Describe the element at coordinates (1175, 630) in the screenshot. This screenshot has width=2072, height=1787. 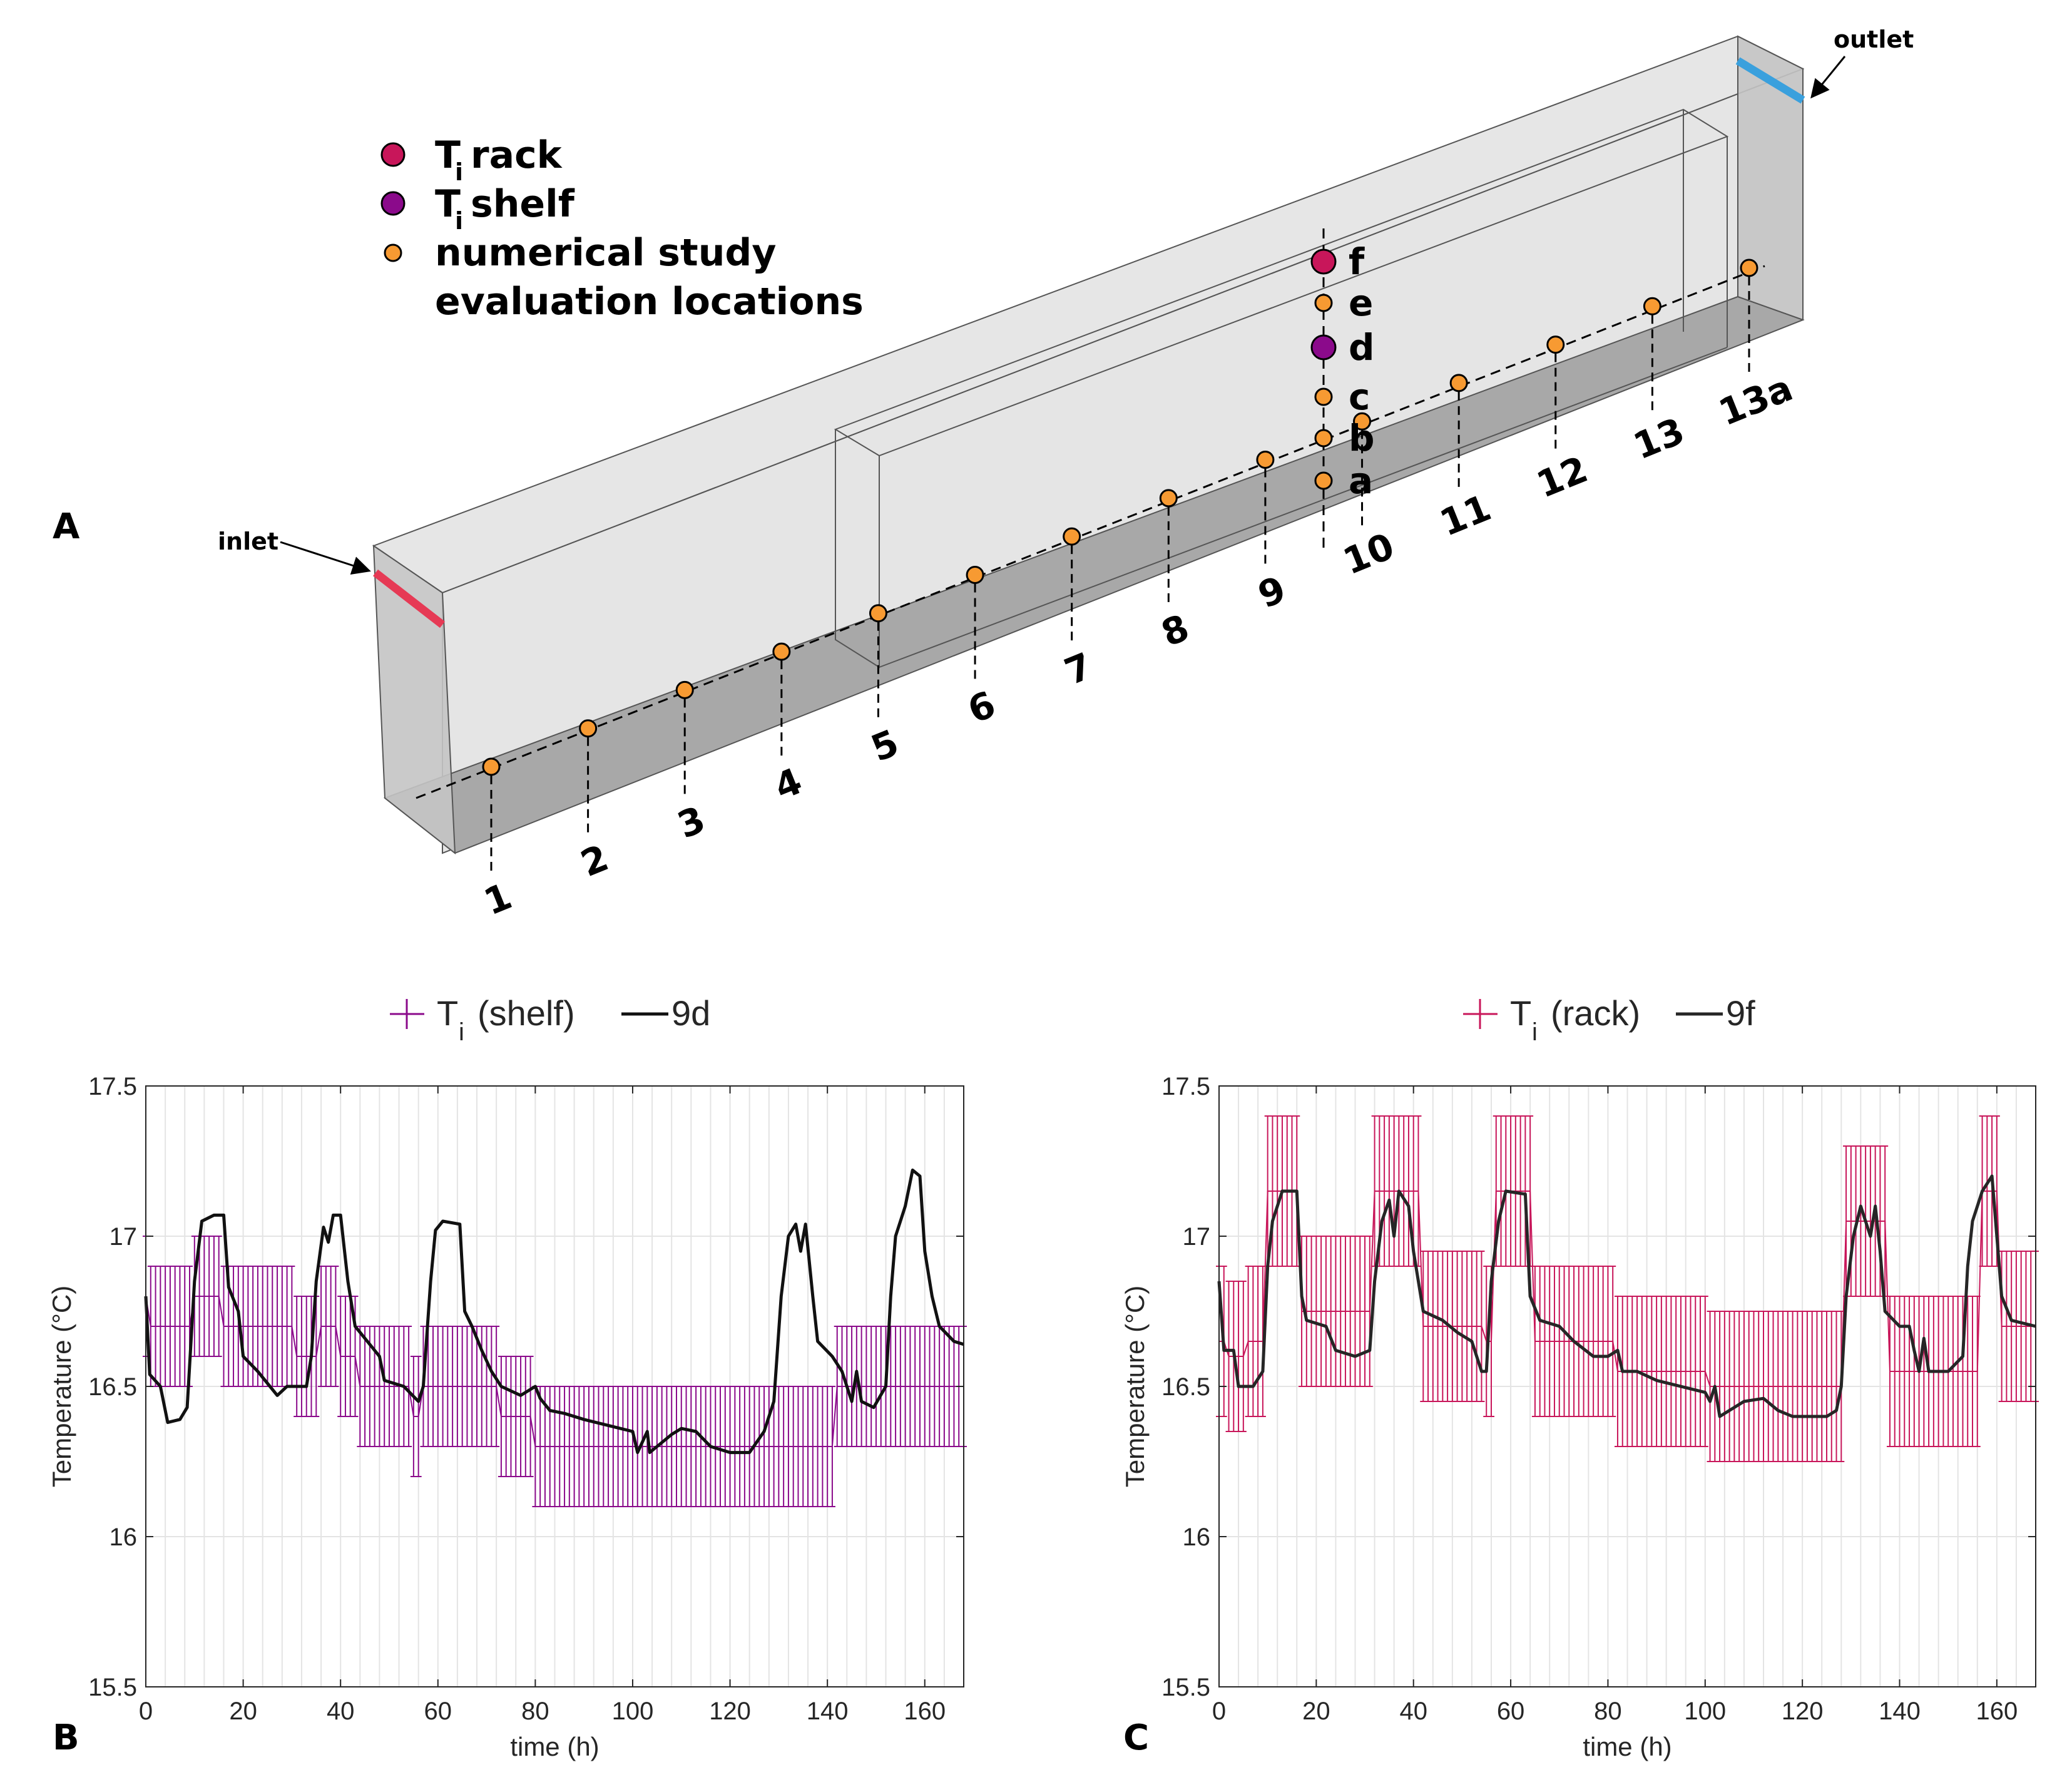
I see `location-label: 8` at that location.